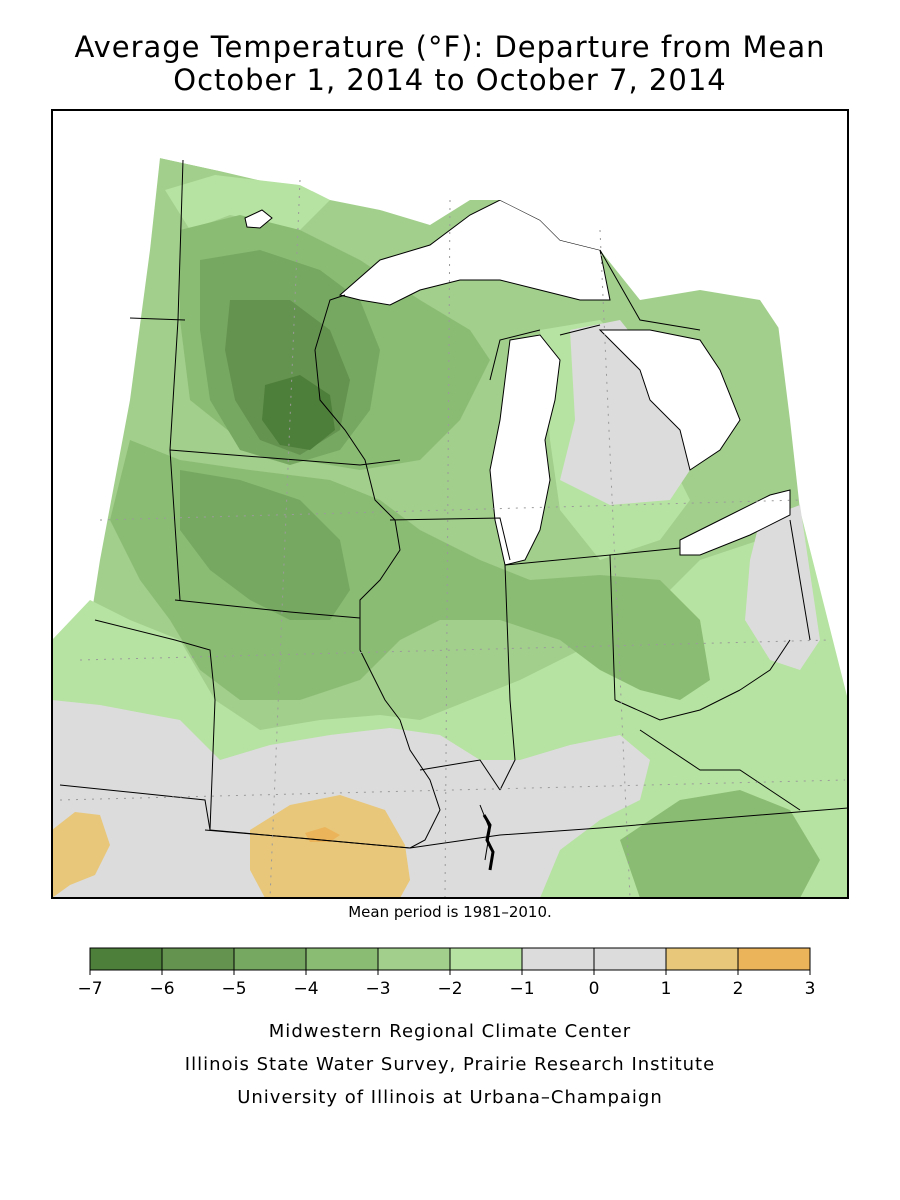 This screenshot has width=900, height=1200. I want to click on contour-warm-sw, so click(81, 855).